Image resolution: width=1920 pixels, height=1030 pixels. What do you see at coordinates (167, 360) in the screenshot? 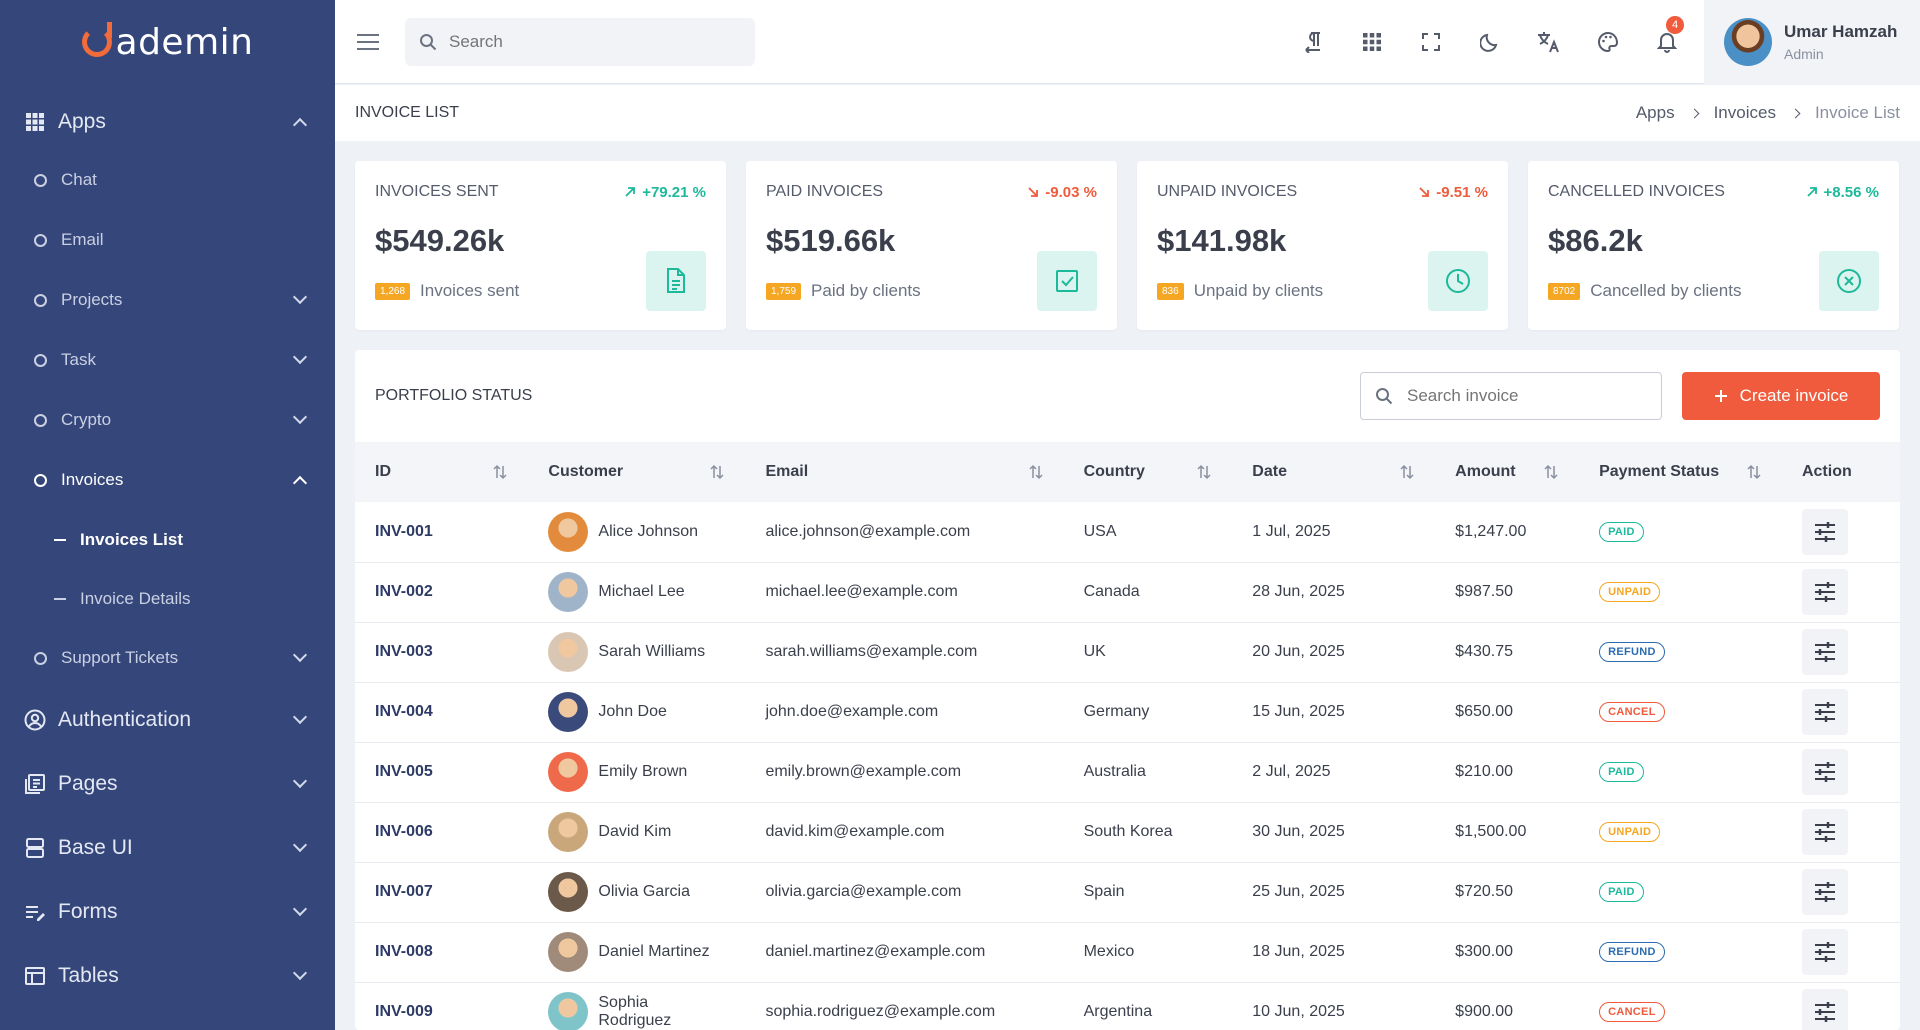
I see `sidebar-item-task: Task` at bounding box center [167, 360].